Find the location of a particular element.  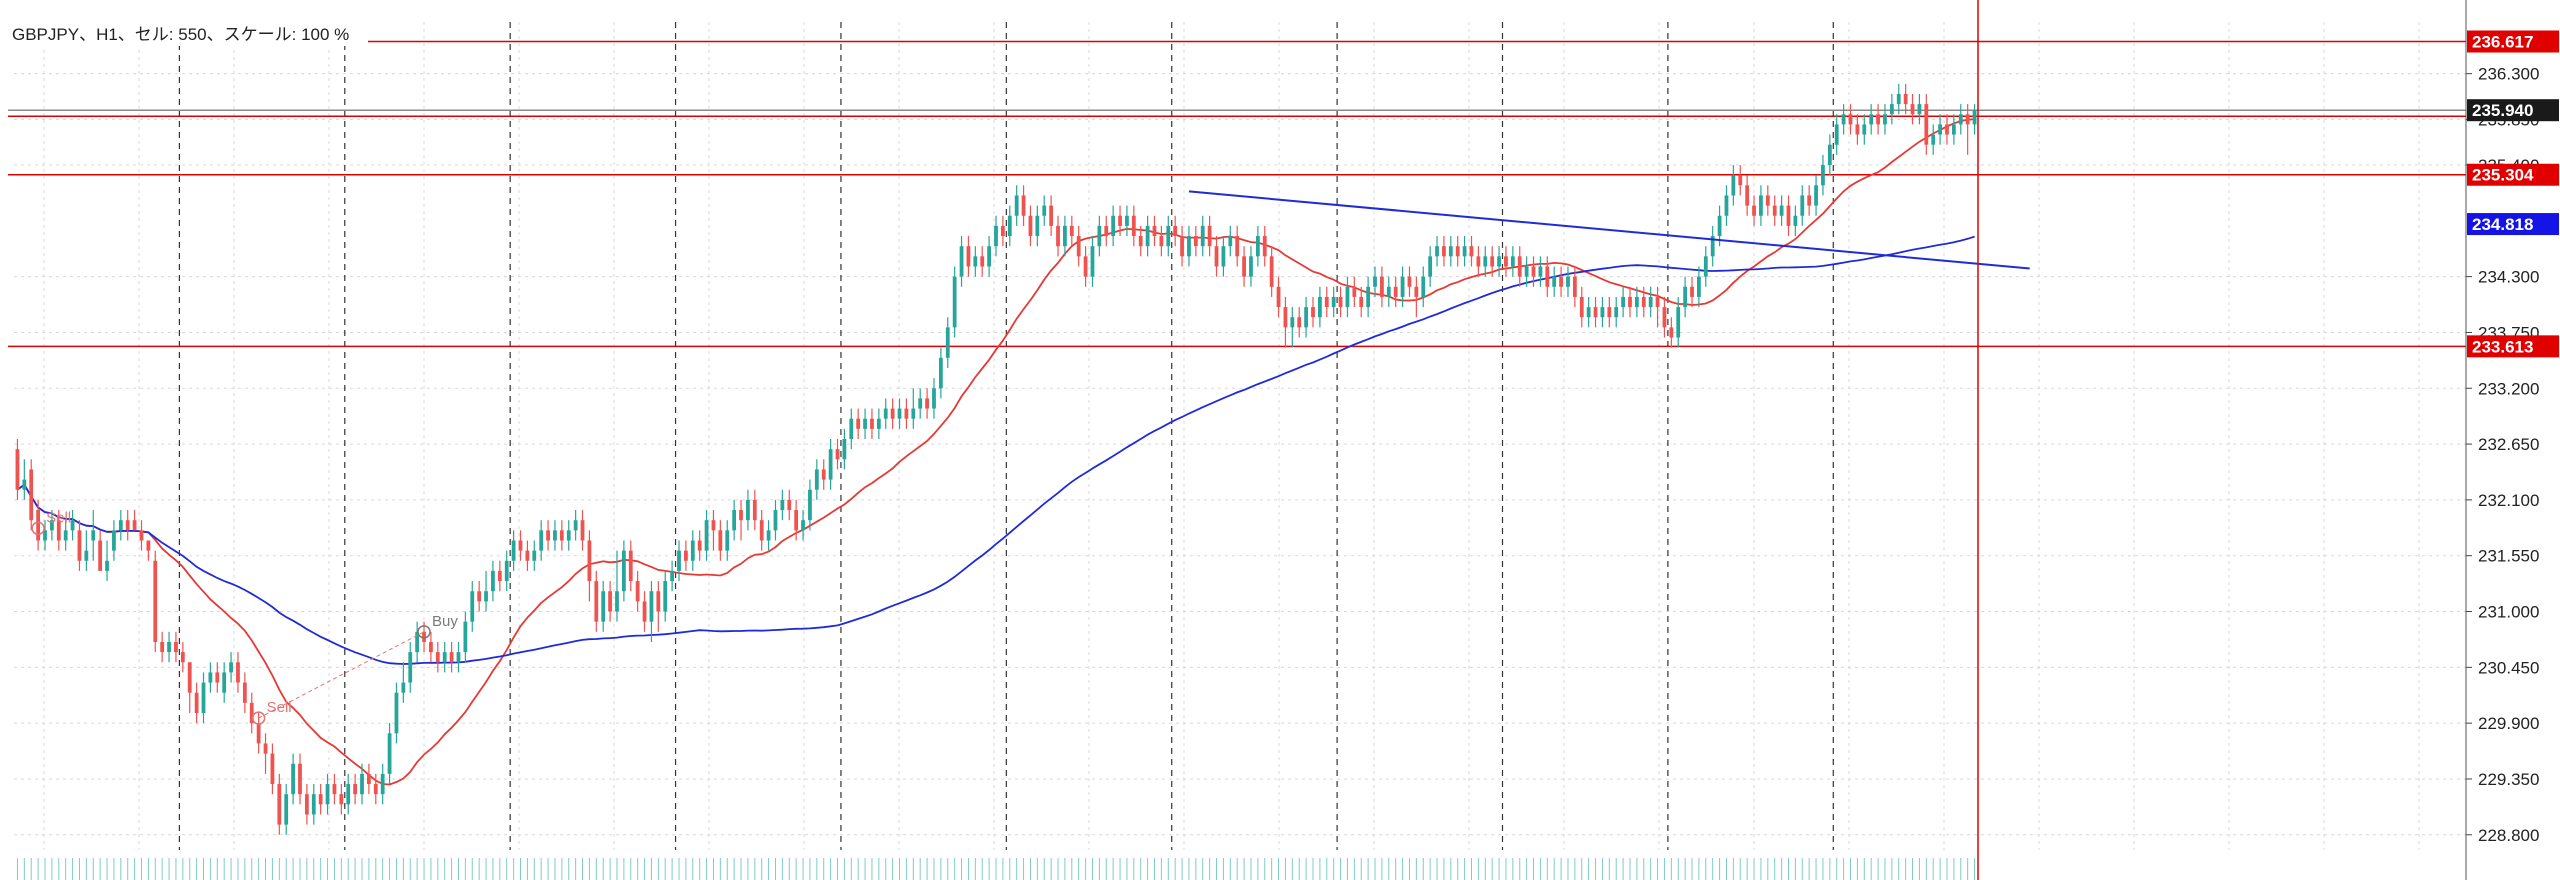

price-tick-label: 234.300 is located at coordinates (2508, 277).